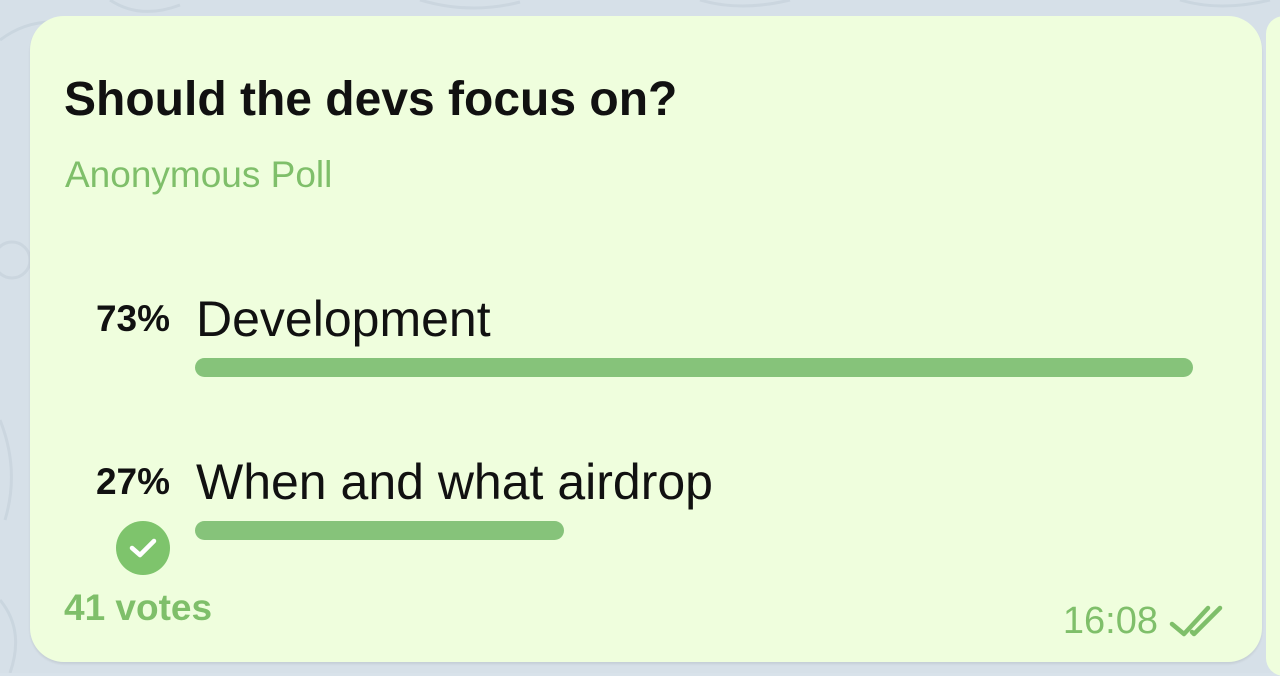 The width and height of the screenshot is (1280, 676). Describe the element at coordinates (138, 607) in the screenshot. I see `votes-count: 41 votes` at that location.